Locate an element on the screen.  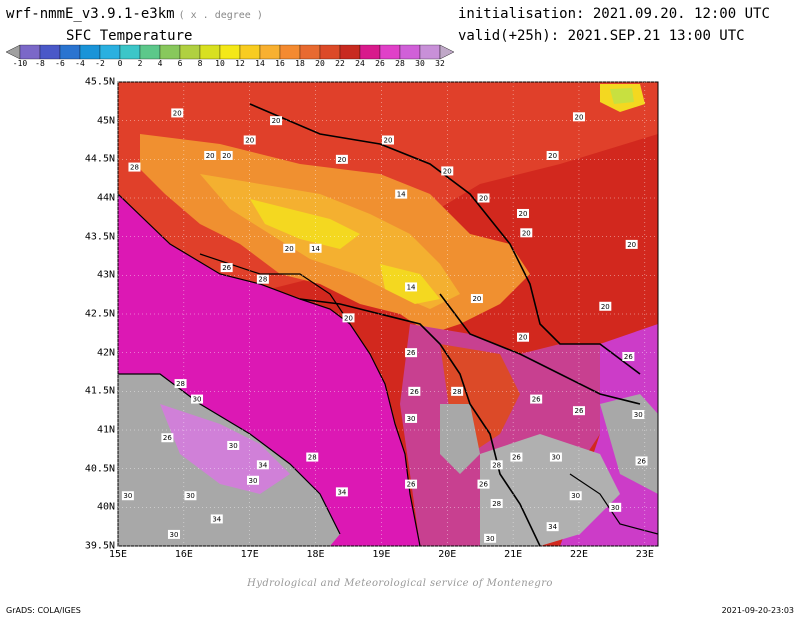
latitude-label: 42.5N is located at coordinates (99, 314).